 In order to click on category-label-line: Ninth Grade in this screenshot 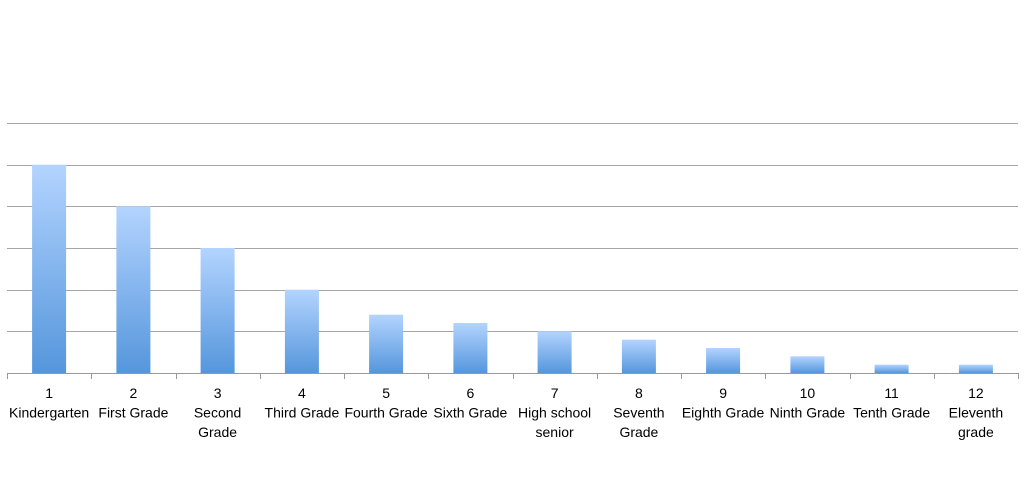, I will do `click(808, 413)`.